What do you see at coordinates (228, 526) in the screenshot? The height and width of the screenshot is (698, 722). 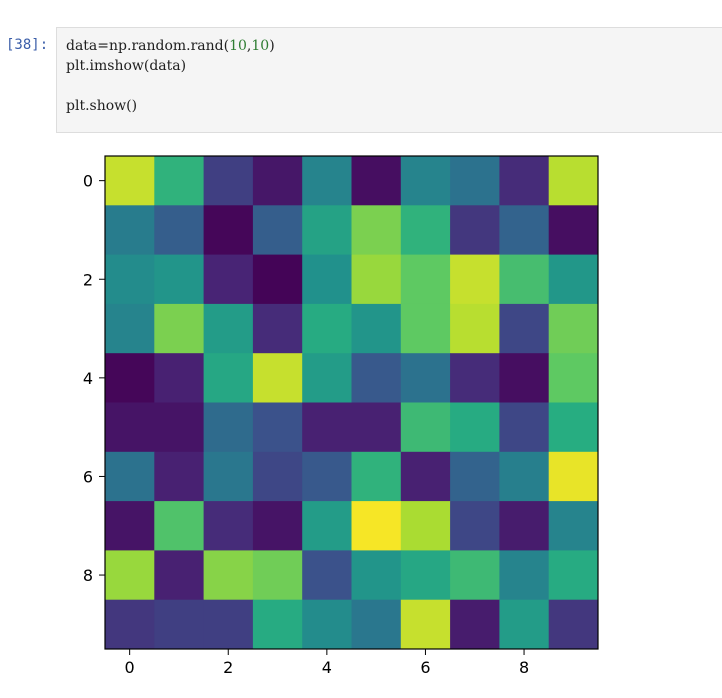 I see `heatmap-cell-r7-c2` at bounding box center [228, 526].